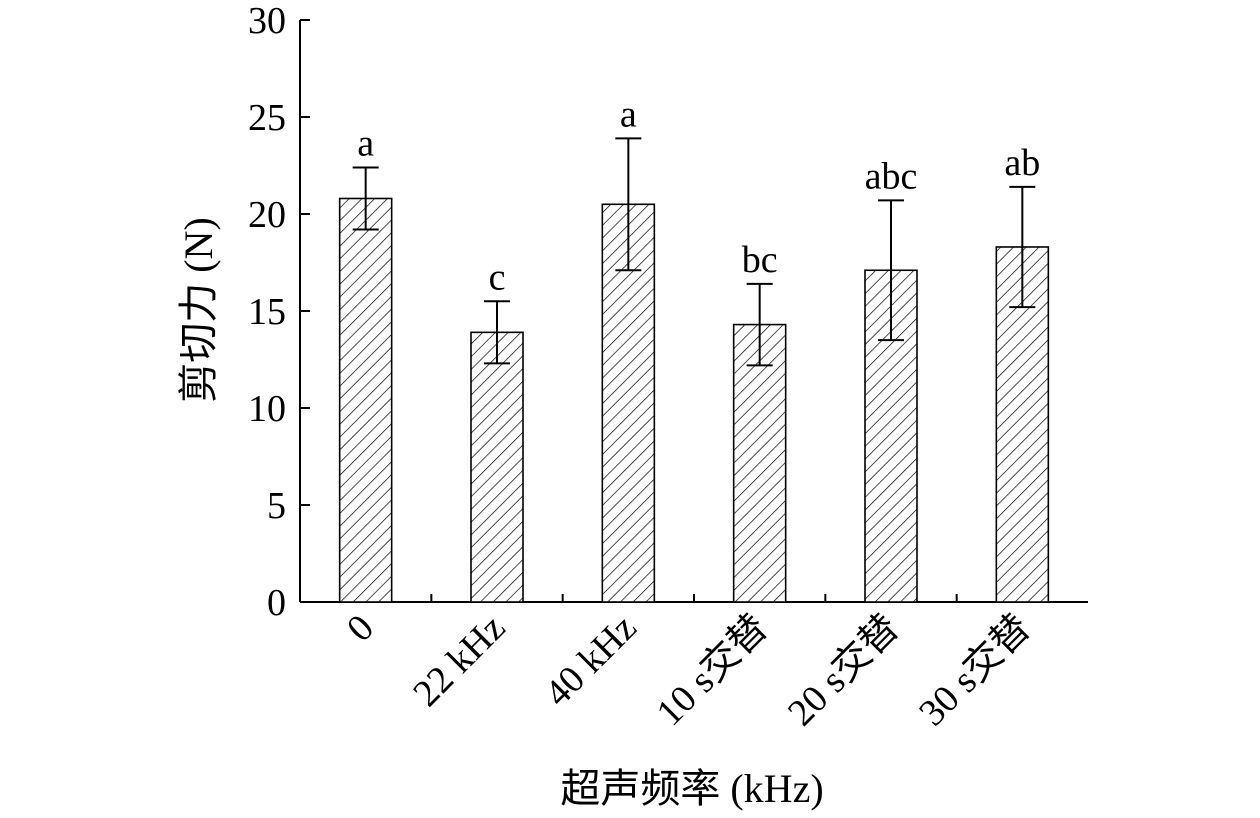 This screenshot has width=1260, height=818. I want to click on significance-label: ab, so click(1022, 163).